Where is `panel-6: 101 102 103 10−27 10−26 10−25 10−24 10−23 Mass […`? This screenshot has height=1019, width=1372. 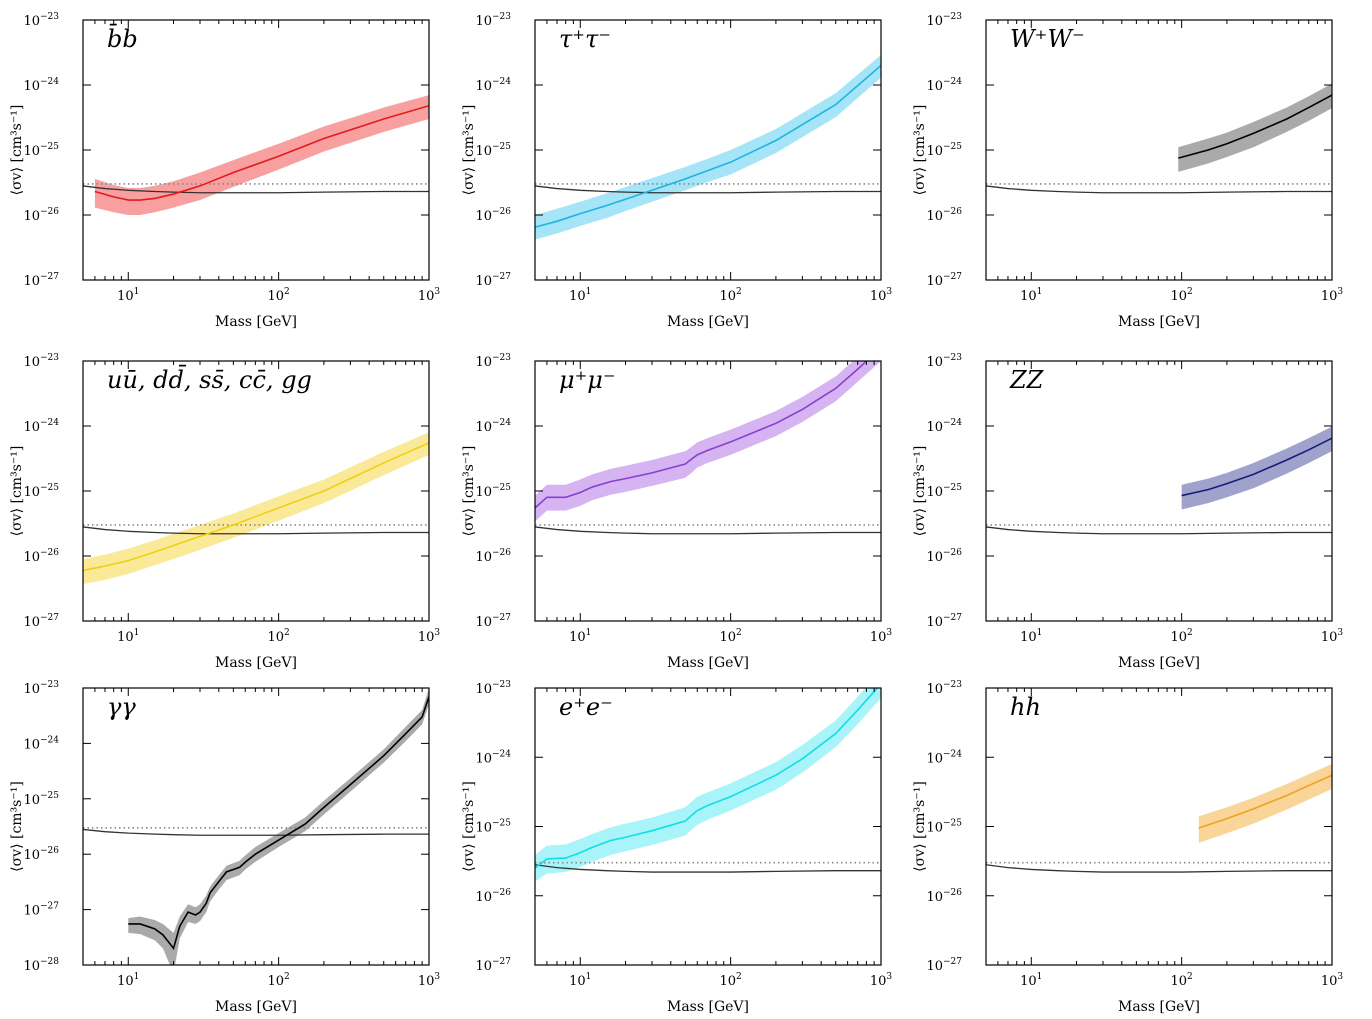
panel-6: 101 102 103 10−27 10−26 10−25 10−24 10−23 Mass [… is located at coordinates (1127, 512).